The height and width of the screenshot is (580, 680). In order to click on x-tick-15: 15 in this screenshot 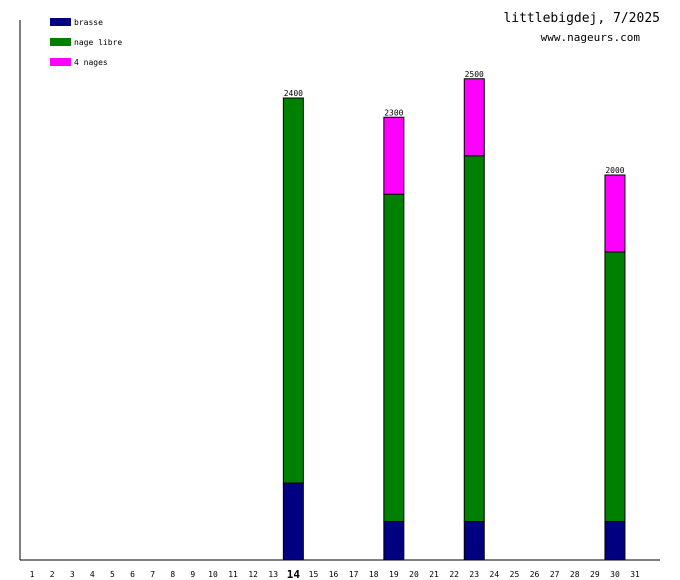, I will do `click(314, 574)`.